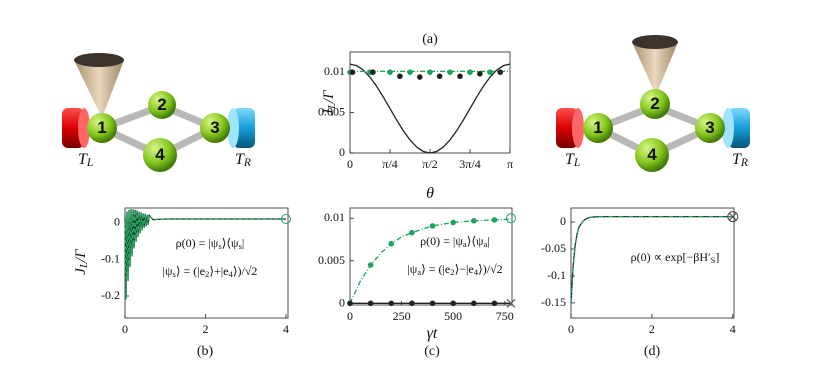 The width and height of the screenshot is (830, 383). Describe the element at coordinates (110, 295) in the screenshot. I see `y-tick-label: -0.2` at that location.